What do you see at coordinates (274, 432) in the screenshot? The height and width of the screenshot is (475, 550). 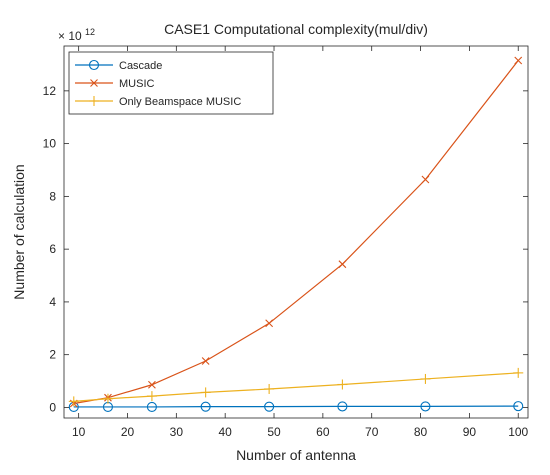 I see `x-tick-label: 50` at bounding box center [274, 432].